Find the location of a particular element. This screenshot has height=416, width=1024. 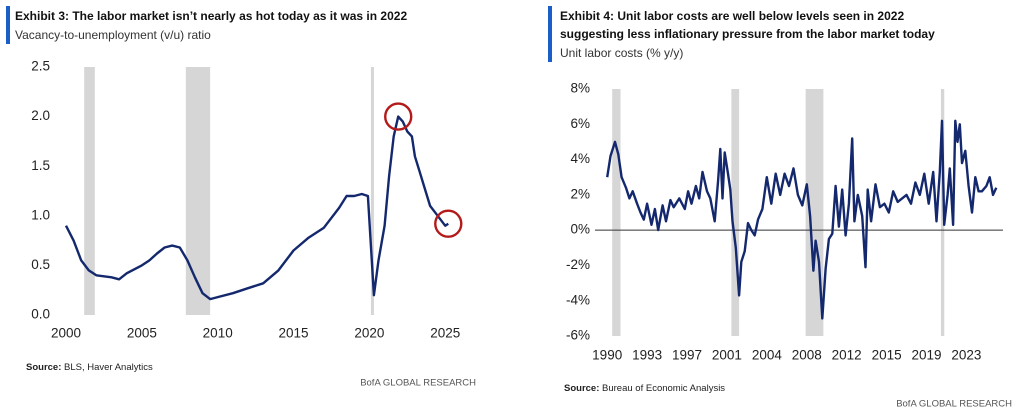

y-tick-label: 2% is located at coordinates (580, 193).